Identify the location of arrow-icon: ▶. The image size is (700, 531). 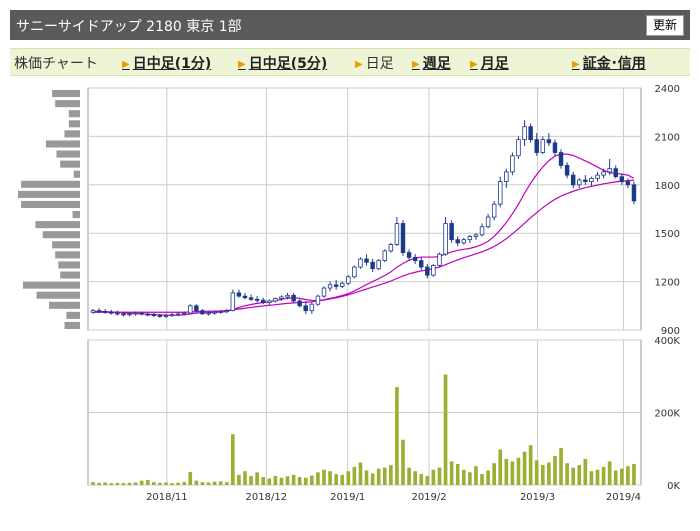
(576, 64).